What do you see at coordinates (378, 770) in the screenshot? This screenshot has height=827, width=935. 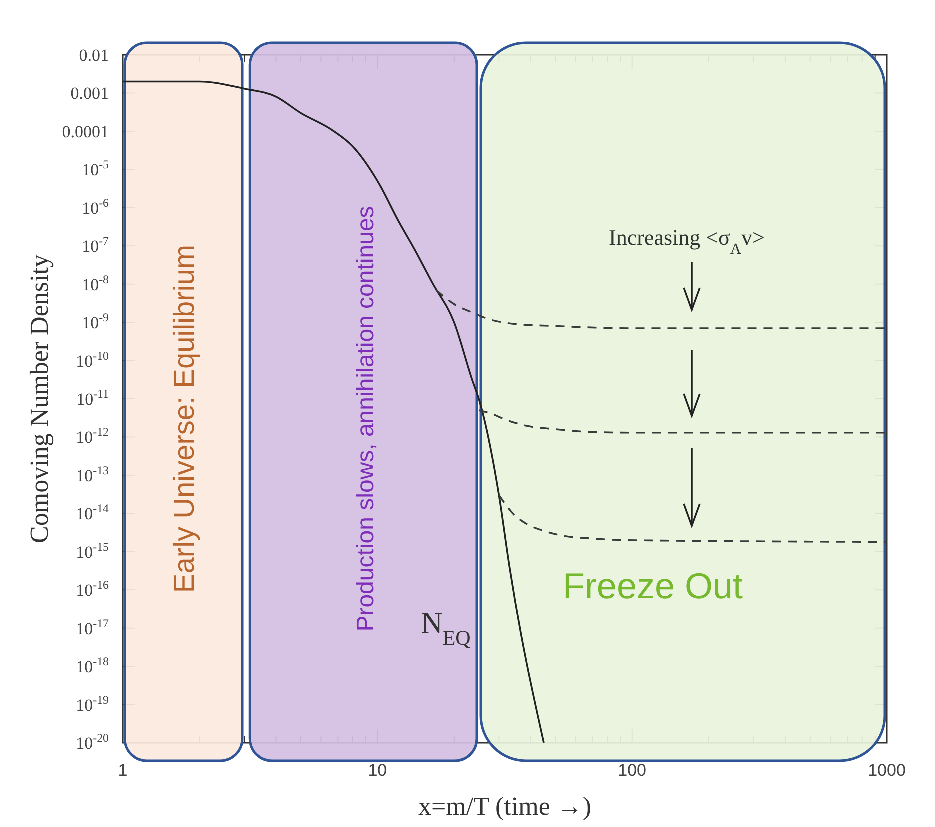 I see `x-tick-label: 10` at bounding box center [378, 770].